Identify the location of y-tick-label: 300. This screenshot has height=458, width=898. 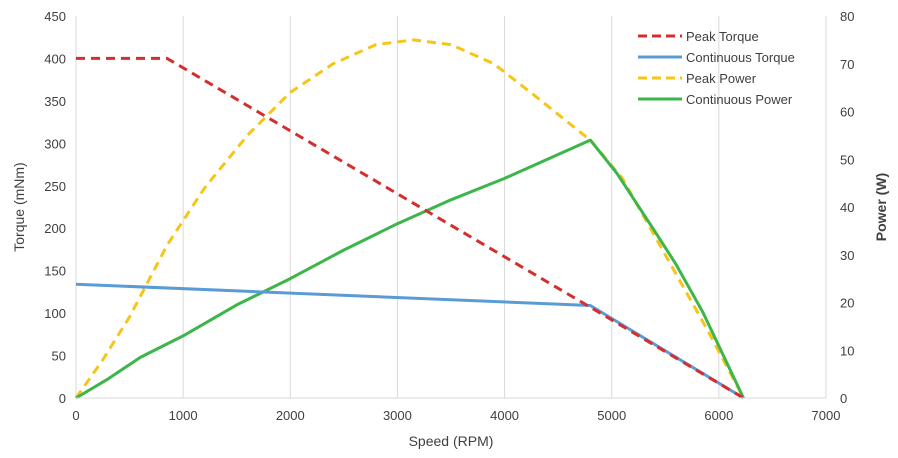
(55, 143).